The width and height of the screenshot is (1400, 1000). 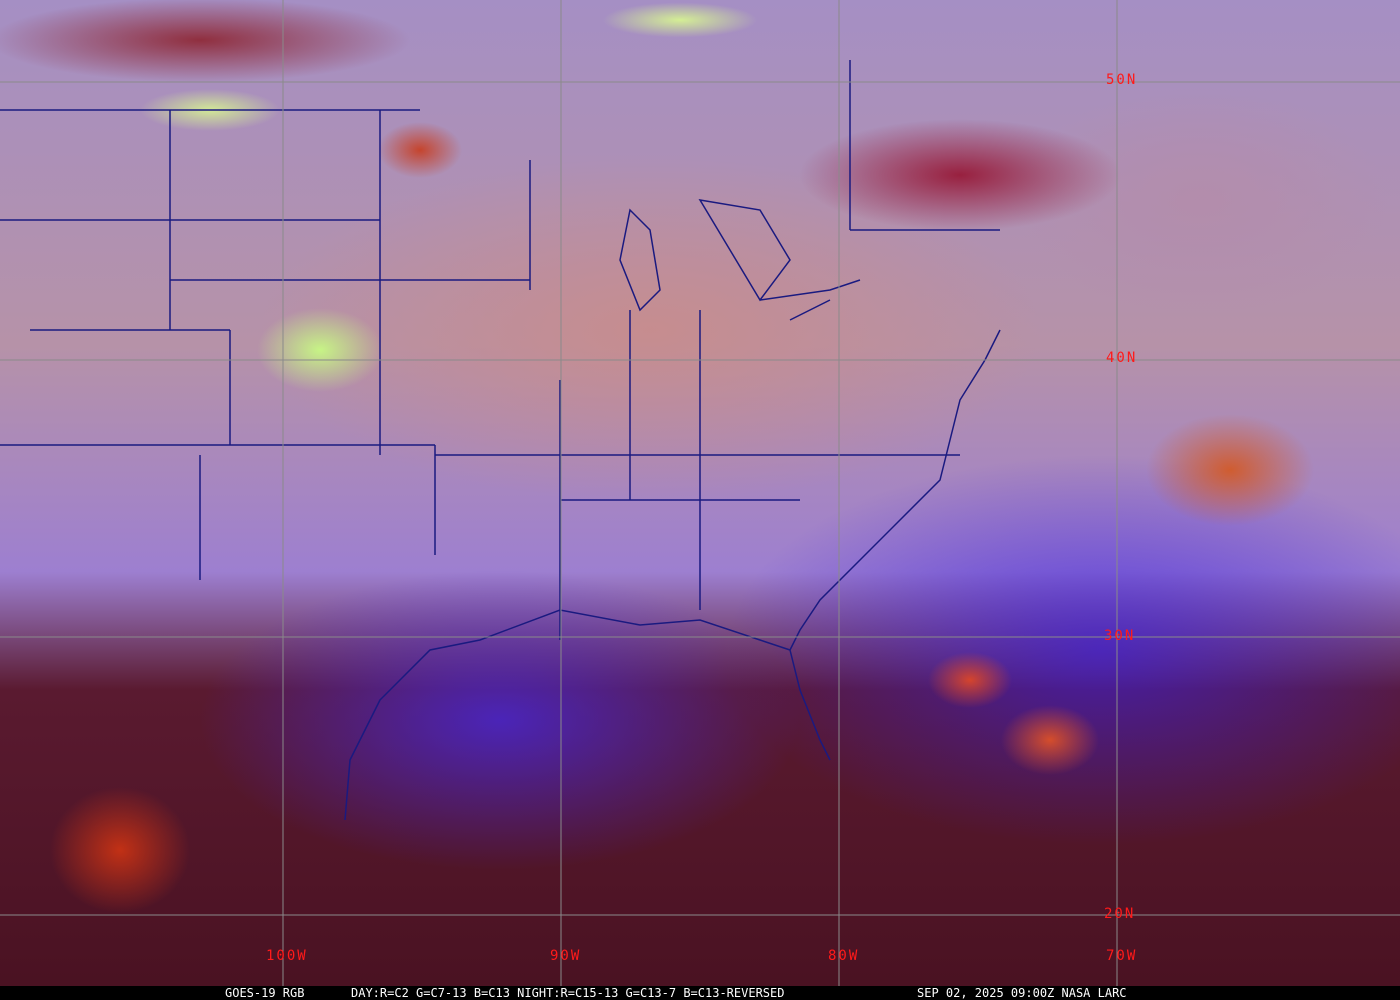 I want to click on longitude-label-90w: 90W, so click(x=566, y=956).